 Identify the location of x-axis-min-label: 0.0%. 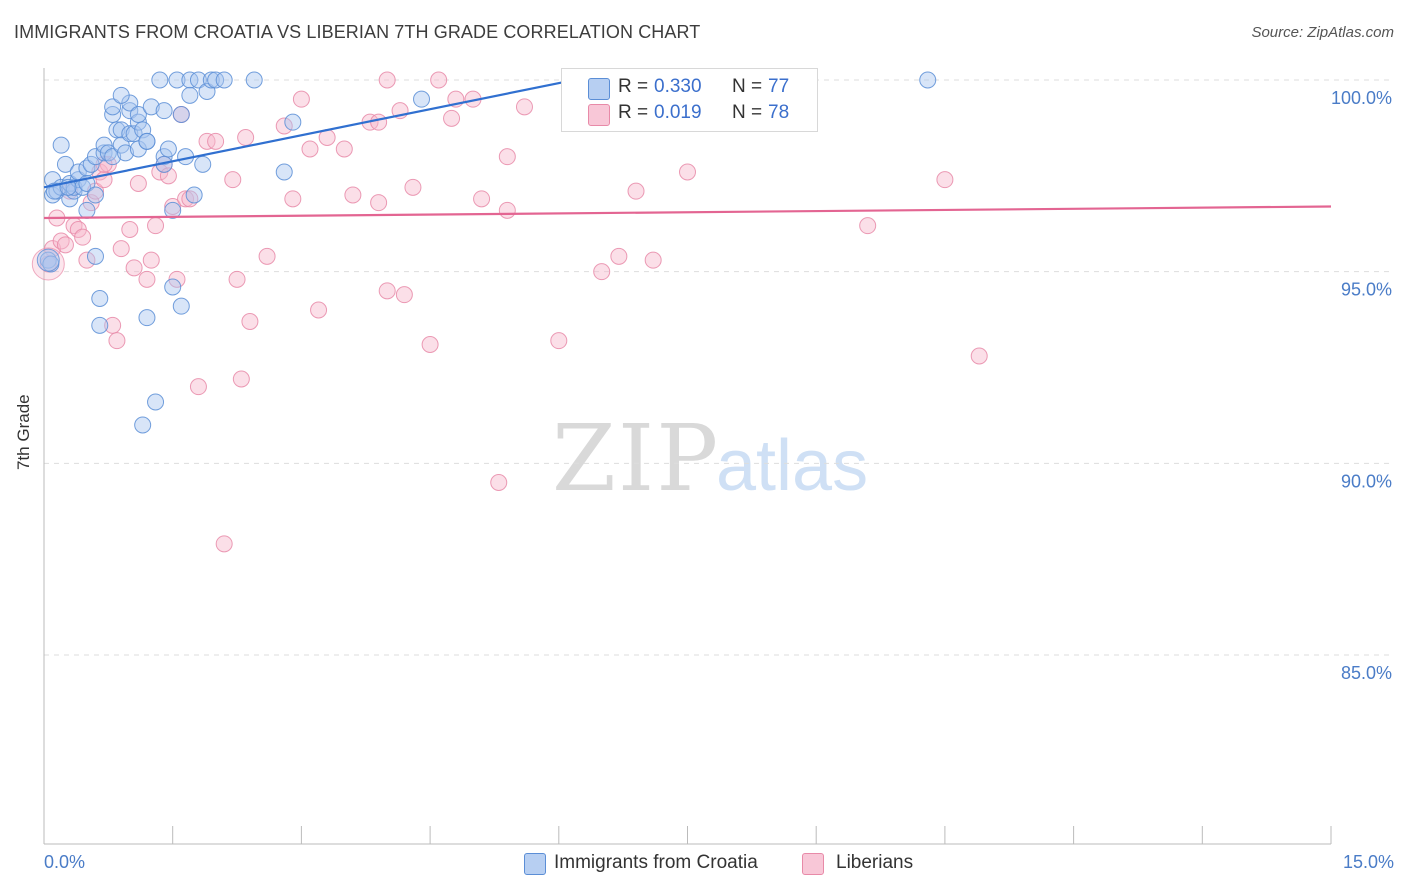
(65, 862).